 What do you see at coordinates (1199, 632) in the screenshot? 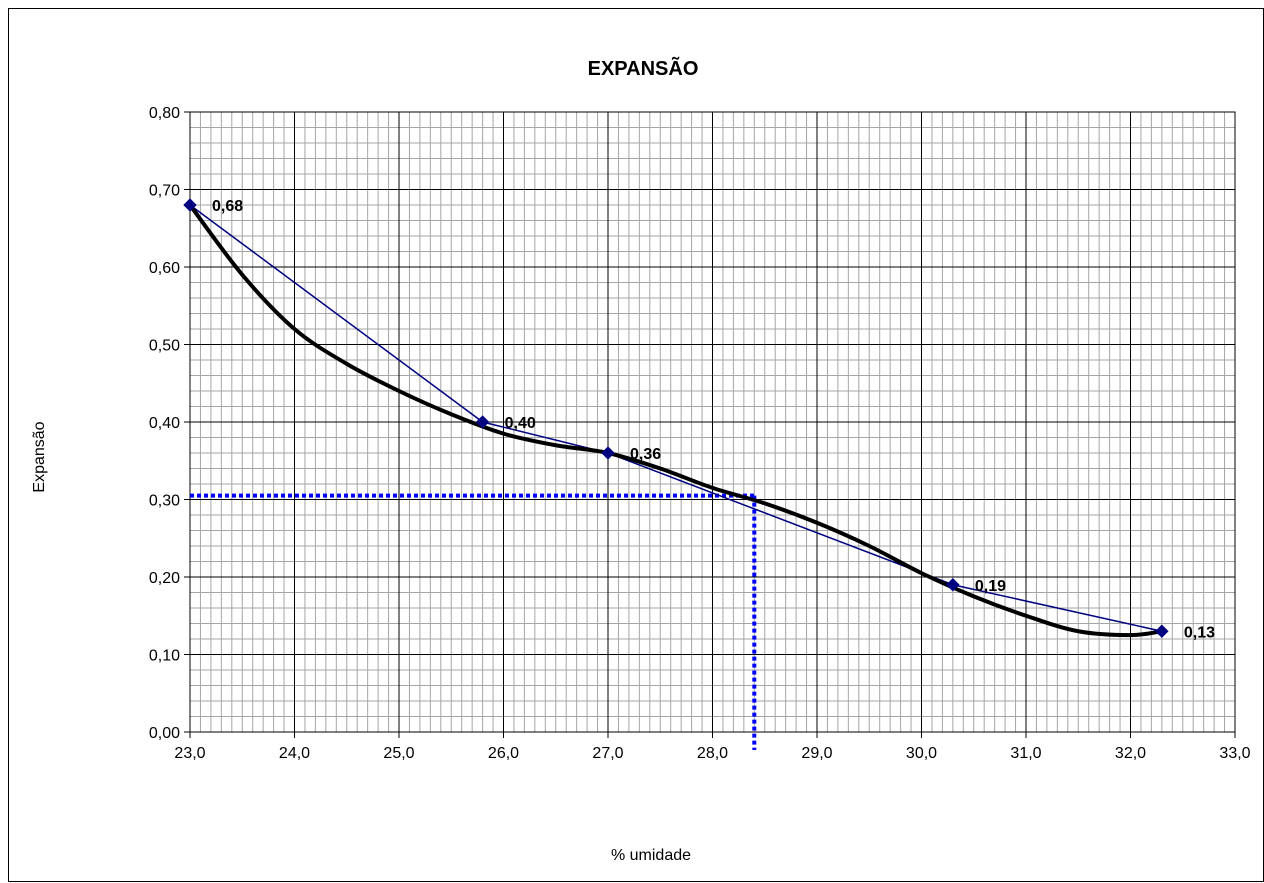
I see `data-point-label: 0,13` at bounding box center [1199, 632].